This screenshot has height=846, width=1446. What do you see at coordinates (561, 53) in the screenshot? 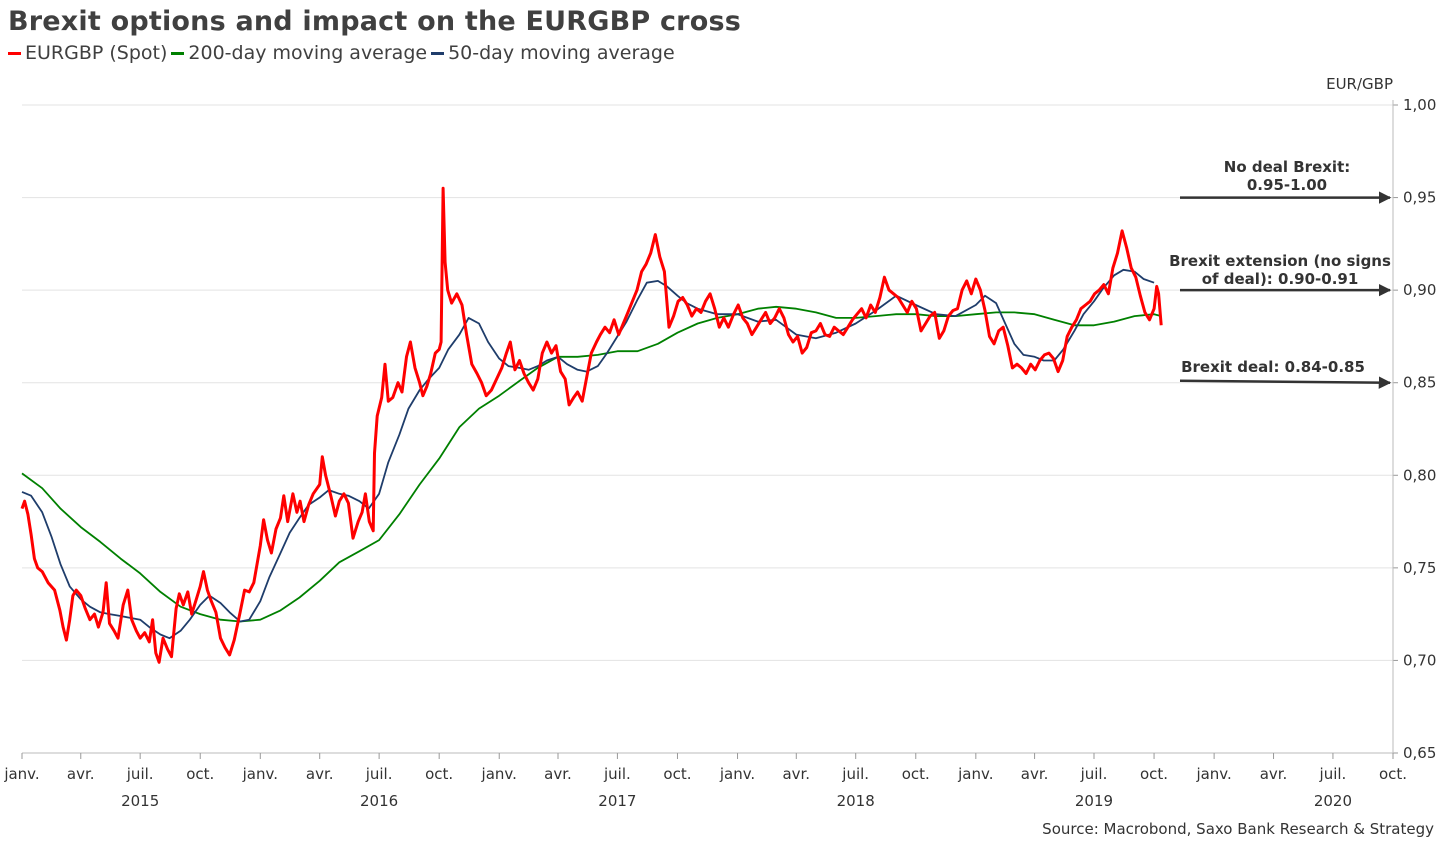
I see `legend-label-50dma: 50-day moving average` at bounding box center [561, 53].